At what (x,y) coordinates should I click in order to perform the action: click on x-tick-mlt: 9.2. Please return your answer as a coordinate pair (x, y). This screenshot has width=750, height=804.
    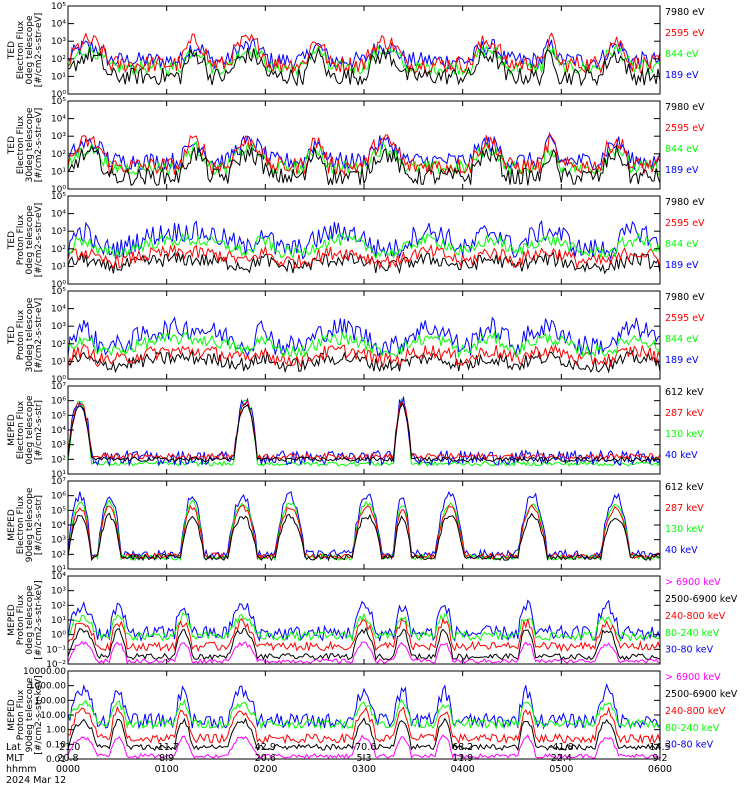
    Looking at the image, I should click on (659, 758).